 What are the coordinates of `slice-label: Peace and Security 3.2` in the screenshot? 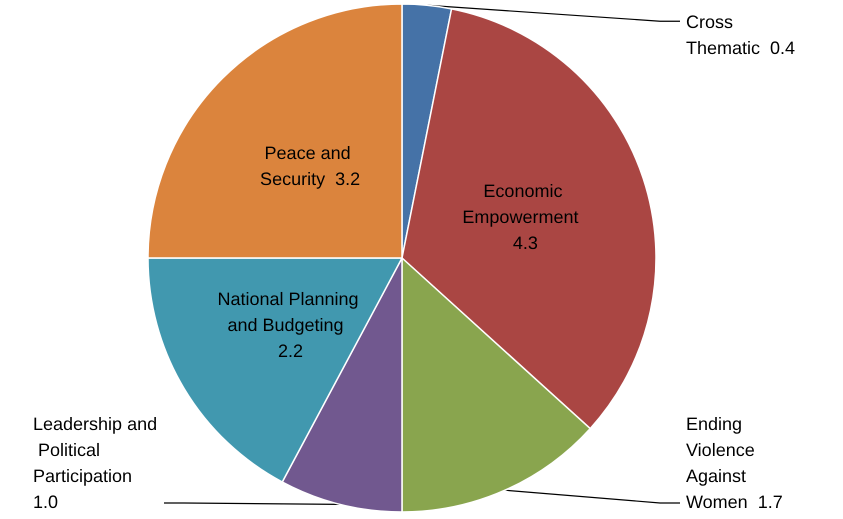 It's located at (310, 166).